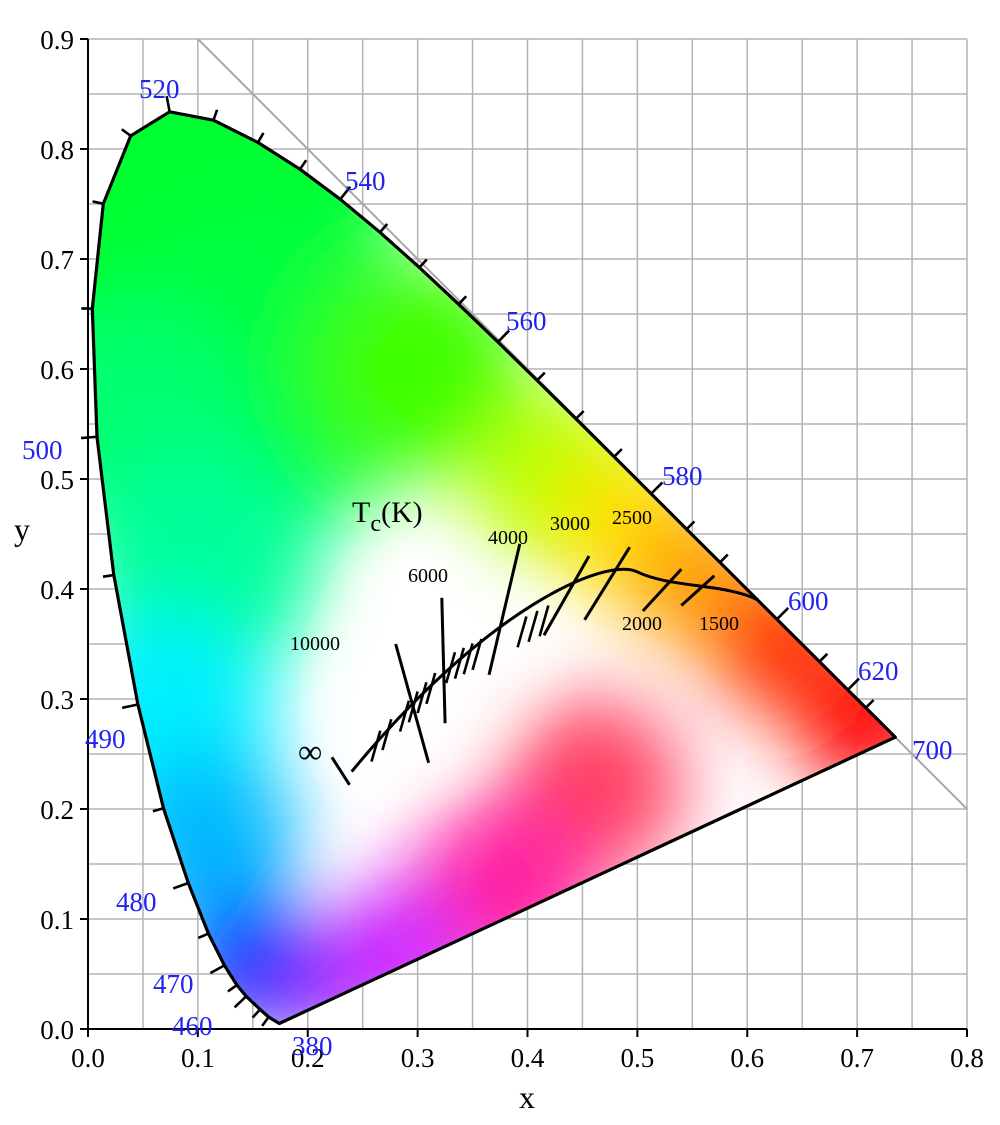  Describe the element at coordinates (159, 89) in the screenshot. I see `wavelength-label-520: 520` at that location.